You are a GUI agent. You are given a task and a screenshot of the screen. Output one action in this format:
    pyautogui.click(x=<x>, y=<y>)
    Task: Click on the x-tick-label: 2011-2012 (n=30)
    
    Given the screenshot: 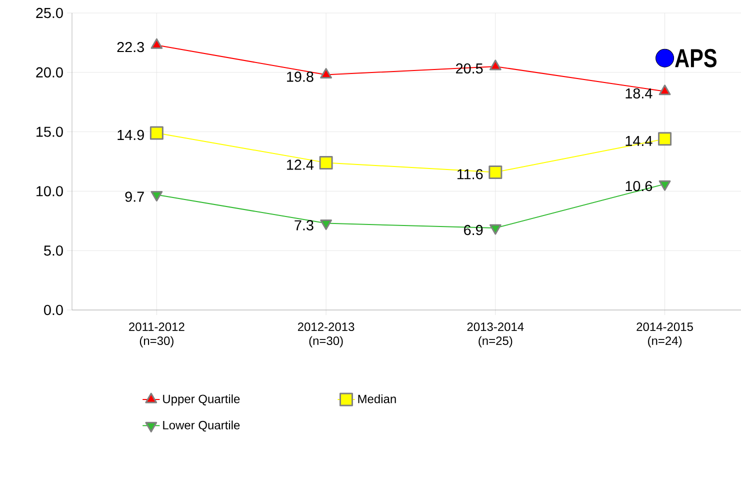 What is the action you would take?
    pyautogui.click(x=156, y=335)
    